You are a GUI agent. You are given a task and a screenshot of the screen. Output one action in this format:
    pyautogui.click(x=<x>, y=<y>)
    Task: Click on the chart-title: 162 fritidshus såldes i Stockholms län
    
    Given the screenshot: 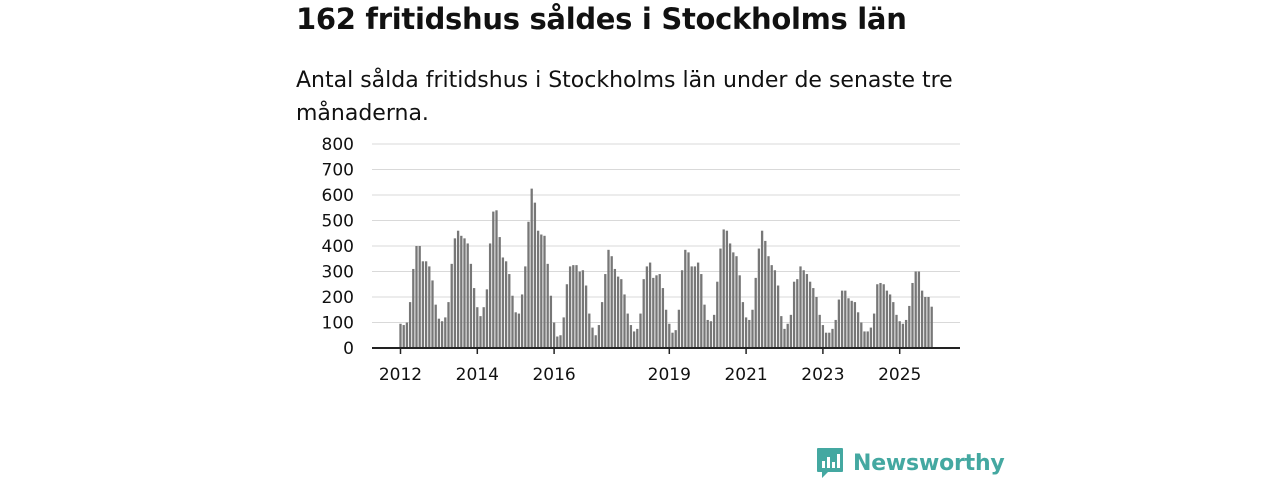 What is the action you would take?
    pyautogui.click(x=601, y=19)
    